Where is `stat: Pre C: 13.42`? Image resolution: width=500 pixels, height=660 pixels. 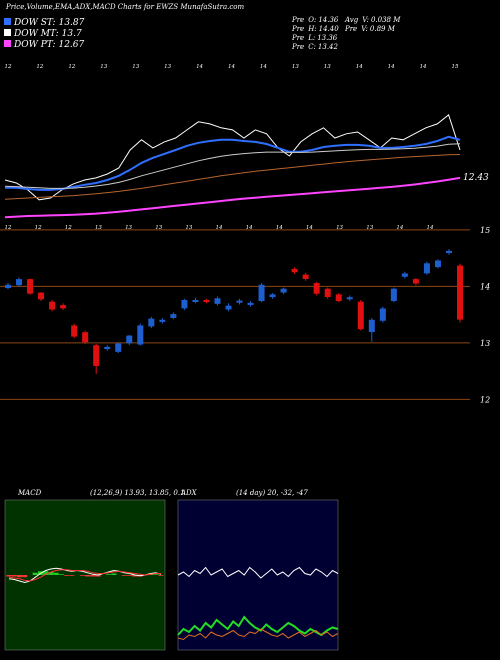 stat: Pre C: 13.42 is located at coordinates (315, 47).